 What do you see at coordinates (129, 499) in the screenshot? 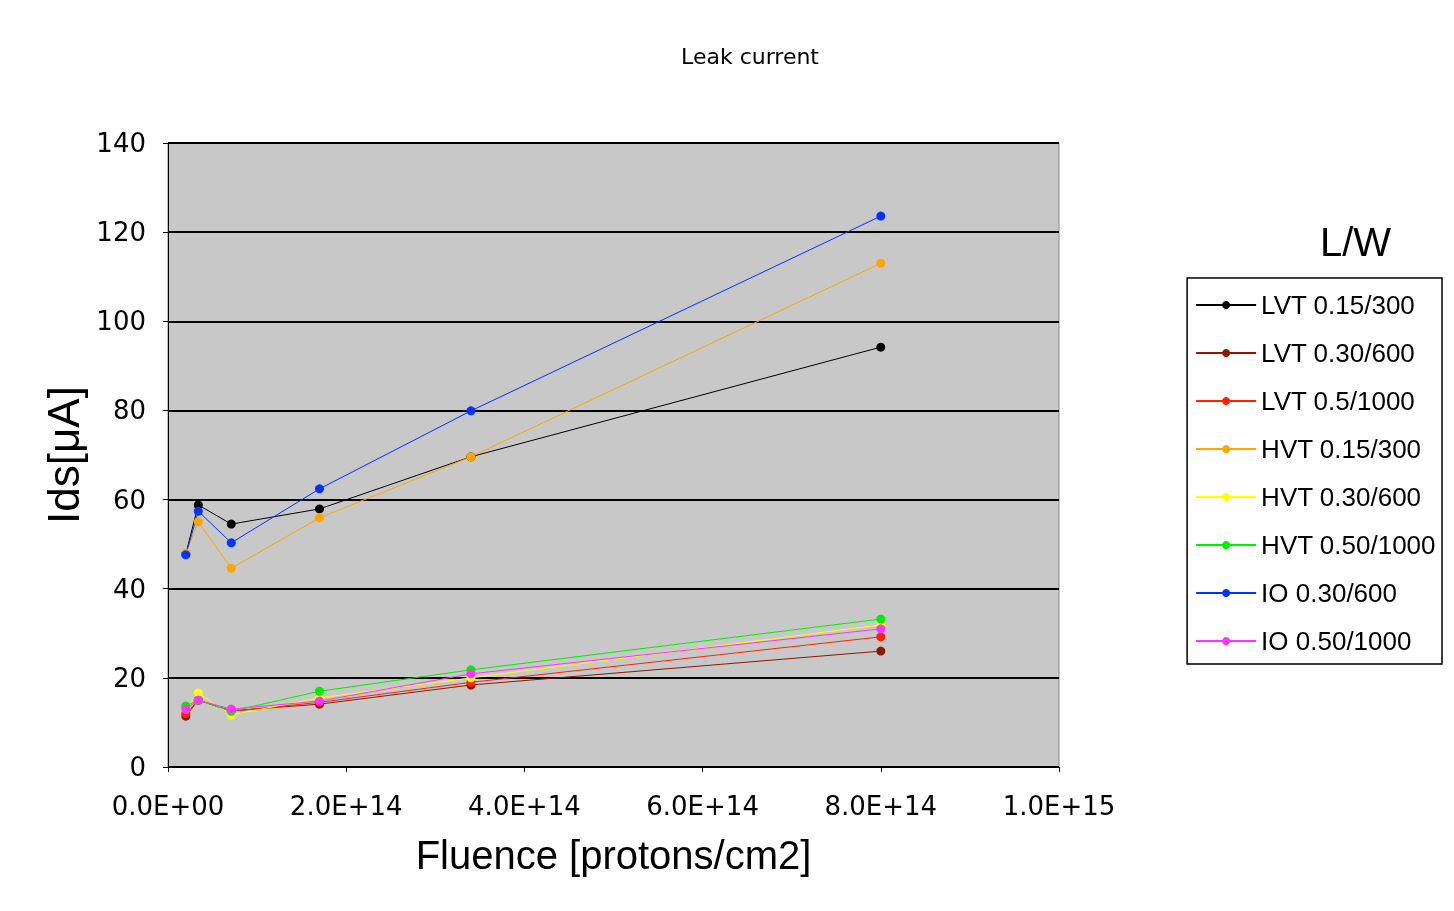
I see `y-tick-label: 60` at bounding box center [129, 499].